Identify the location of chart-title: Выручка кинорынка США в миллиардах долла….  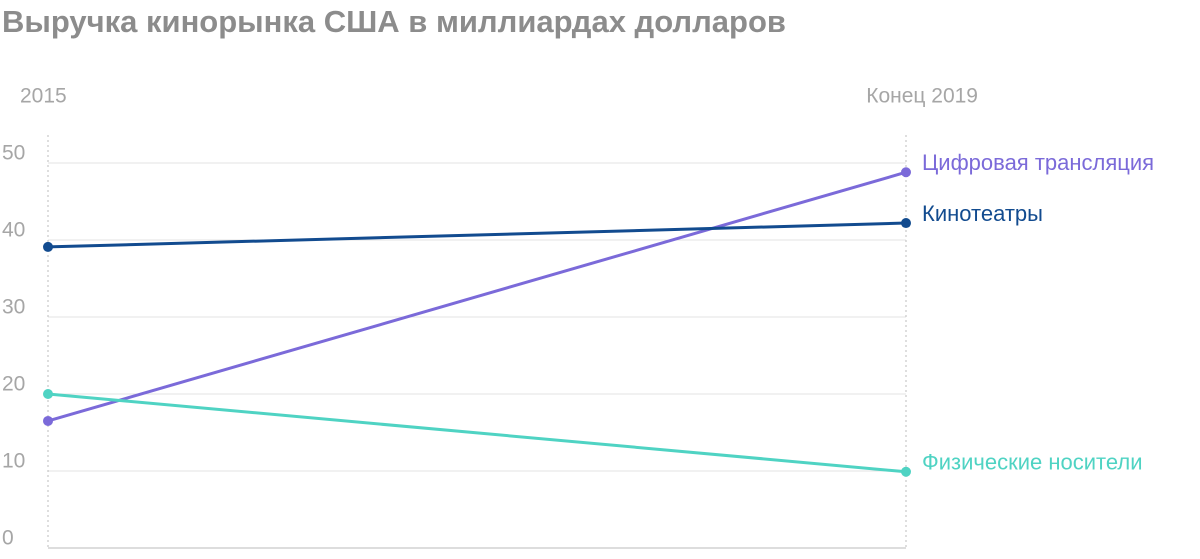
(394, 21).